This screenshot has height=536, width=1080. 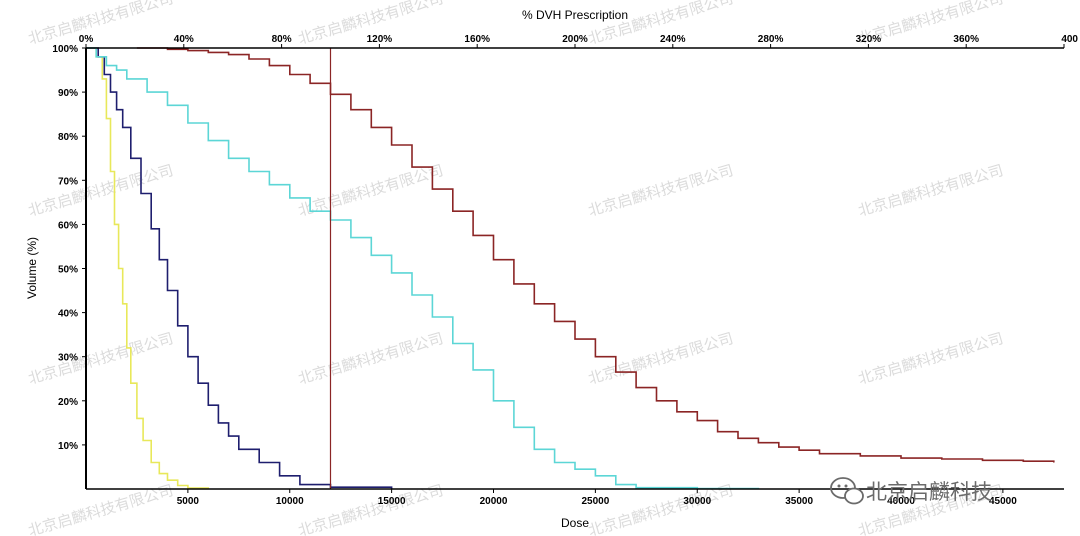 What do you see at coordinates (188, 501) in the screenshot?
I see `x-tick-label: 5000` at bounding box center [188, 501].